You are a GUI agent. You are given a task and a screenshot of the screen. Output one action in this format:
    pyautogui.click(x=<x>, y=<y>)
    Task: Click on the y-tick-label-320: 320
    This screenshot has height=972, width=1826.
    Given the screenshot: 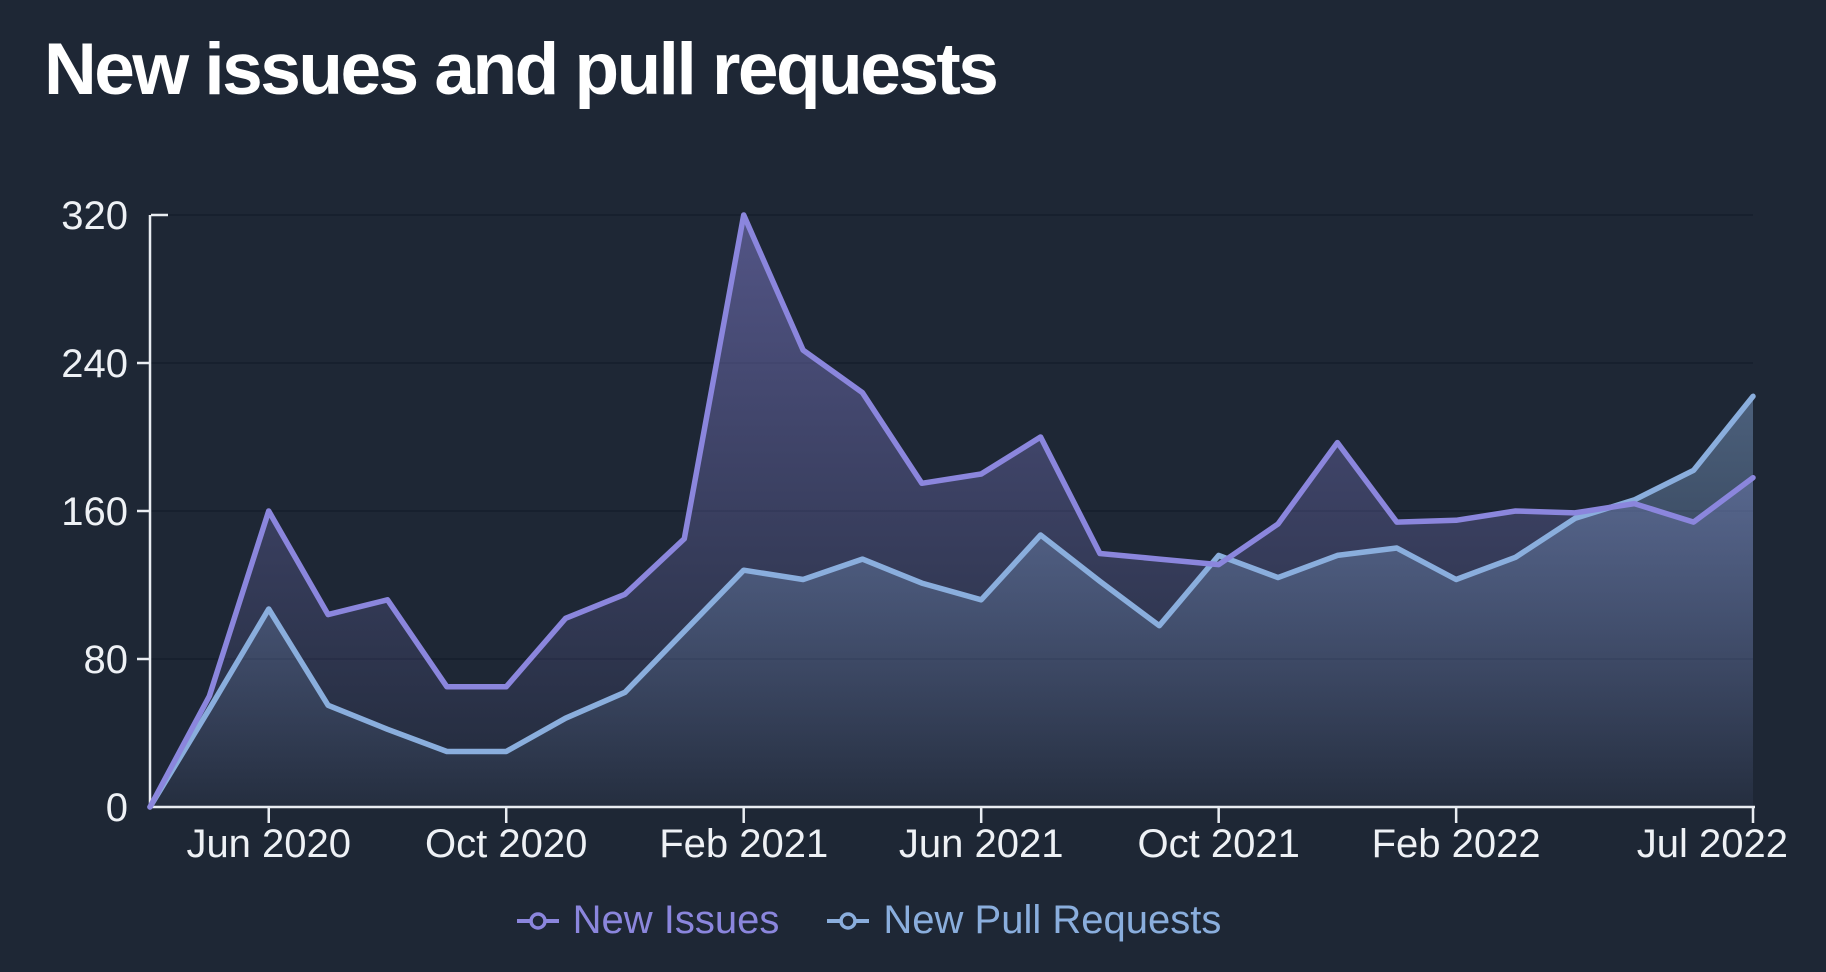 What is the action you would take?
    pyautogui.click(x=94, y=216)
    